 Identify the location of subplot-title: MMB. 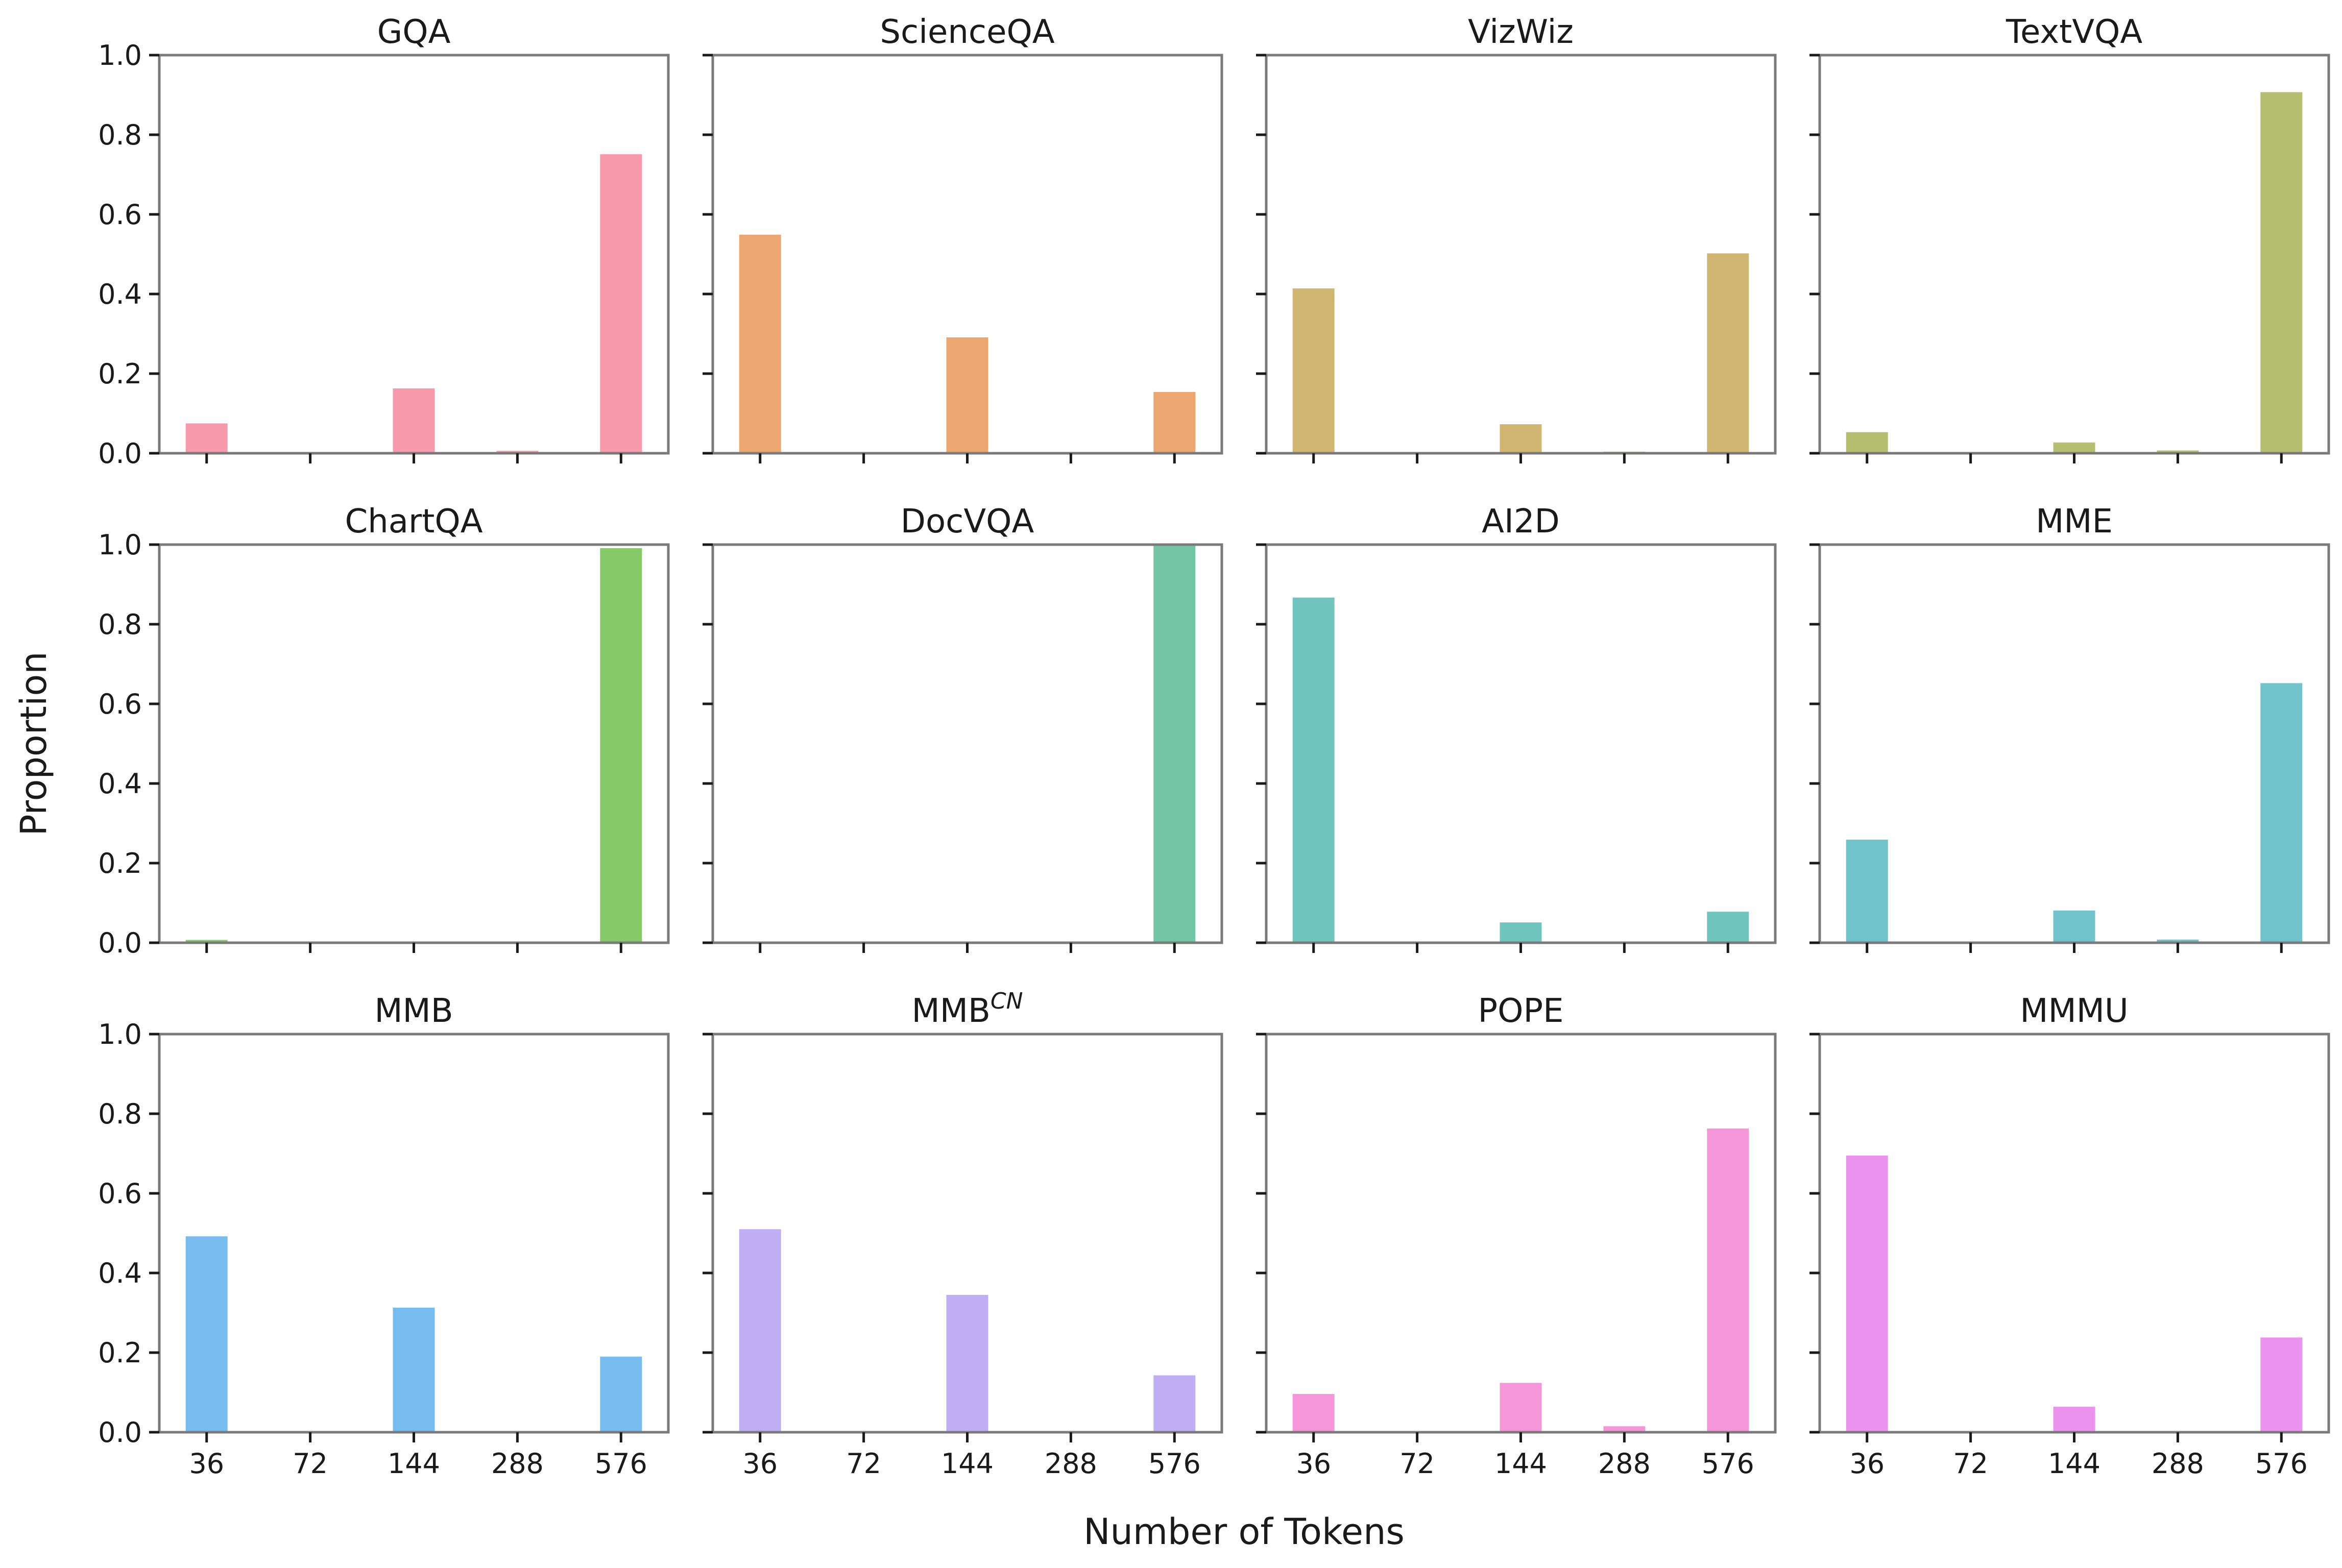
(413, 1011).